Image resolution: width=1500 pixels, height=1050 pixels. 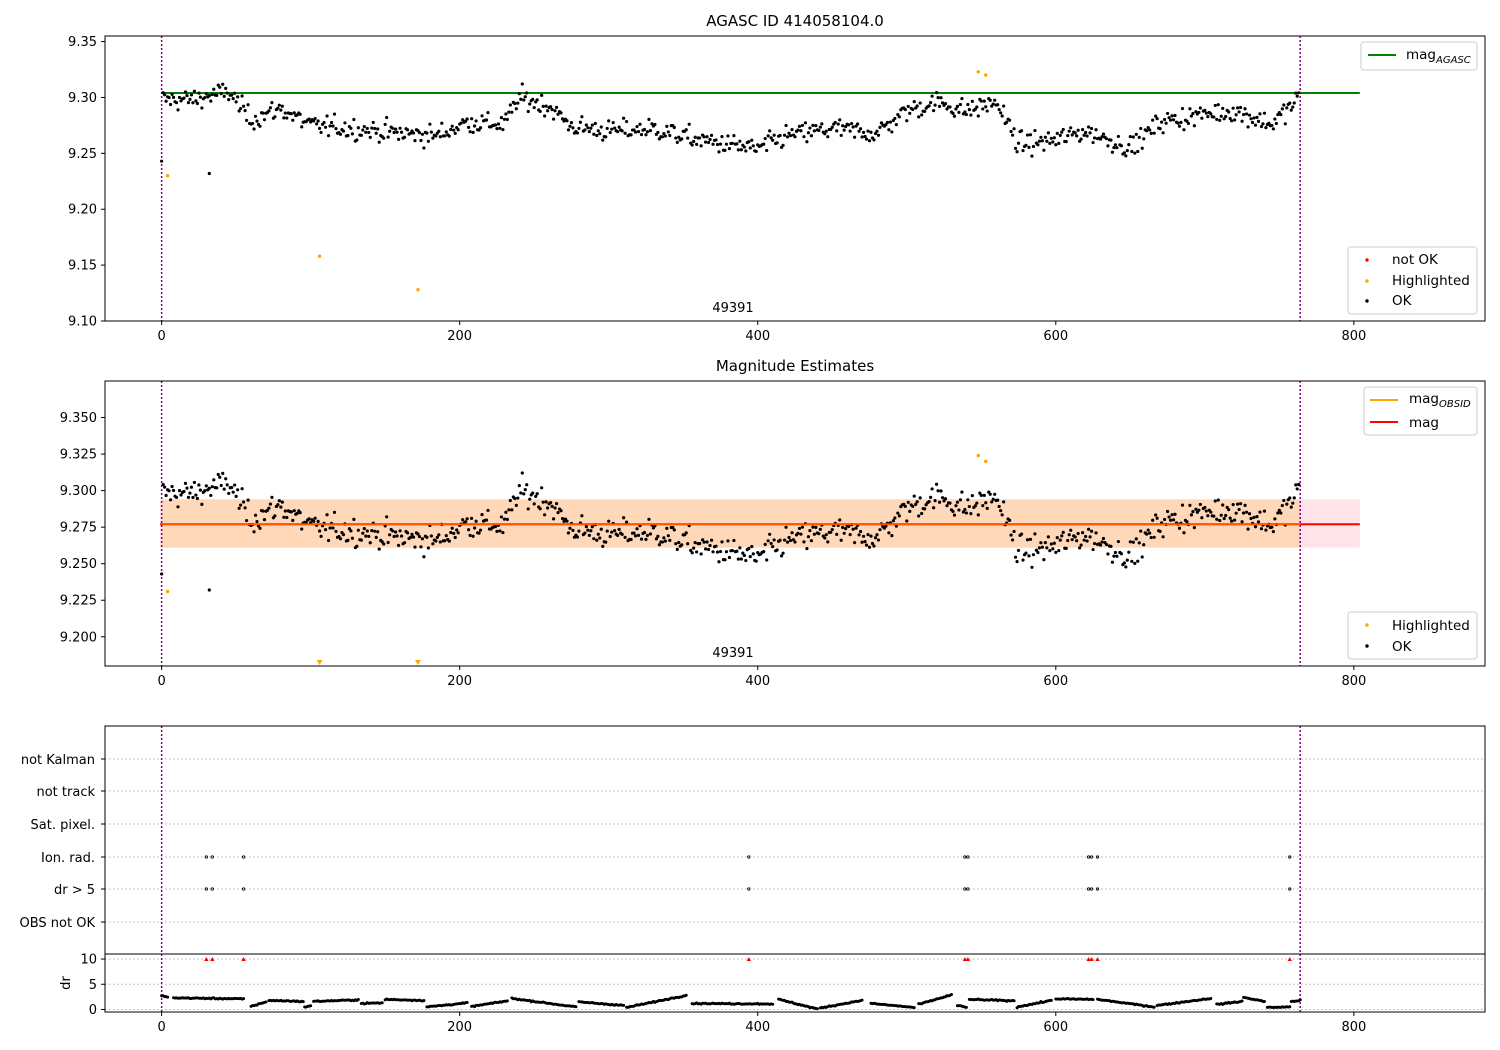 I want to click on flag-marker, so click(x=1097, y=889).